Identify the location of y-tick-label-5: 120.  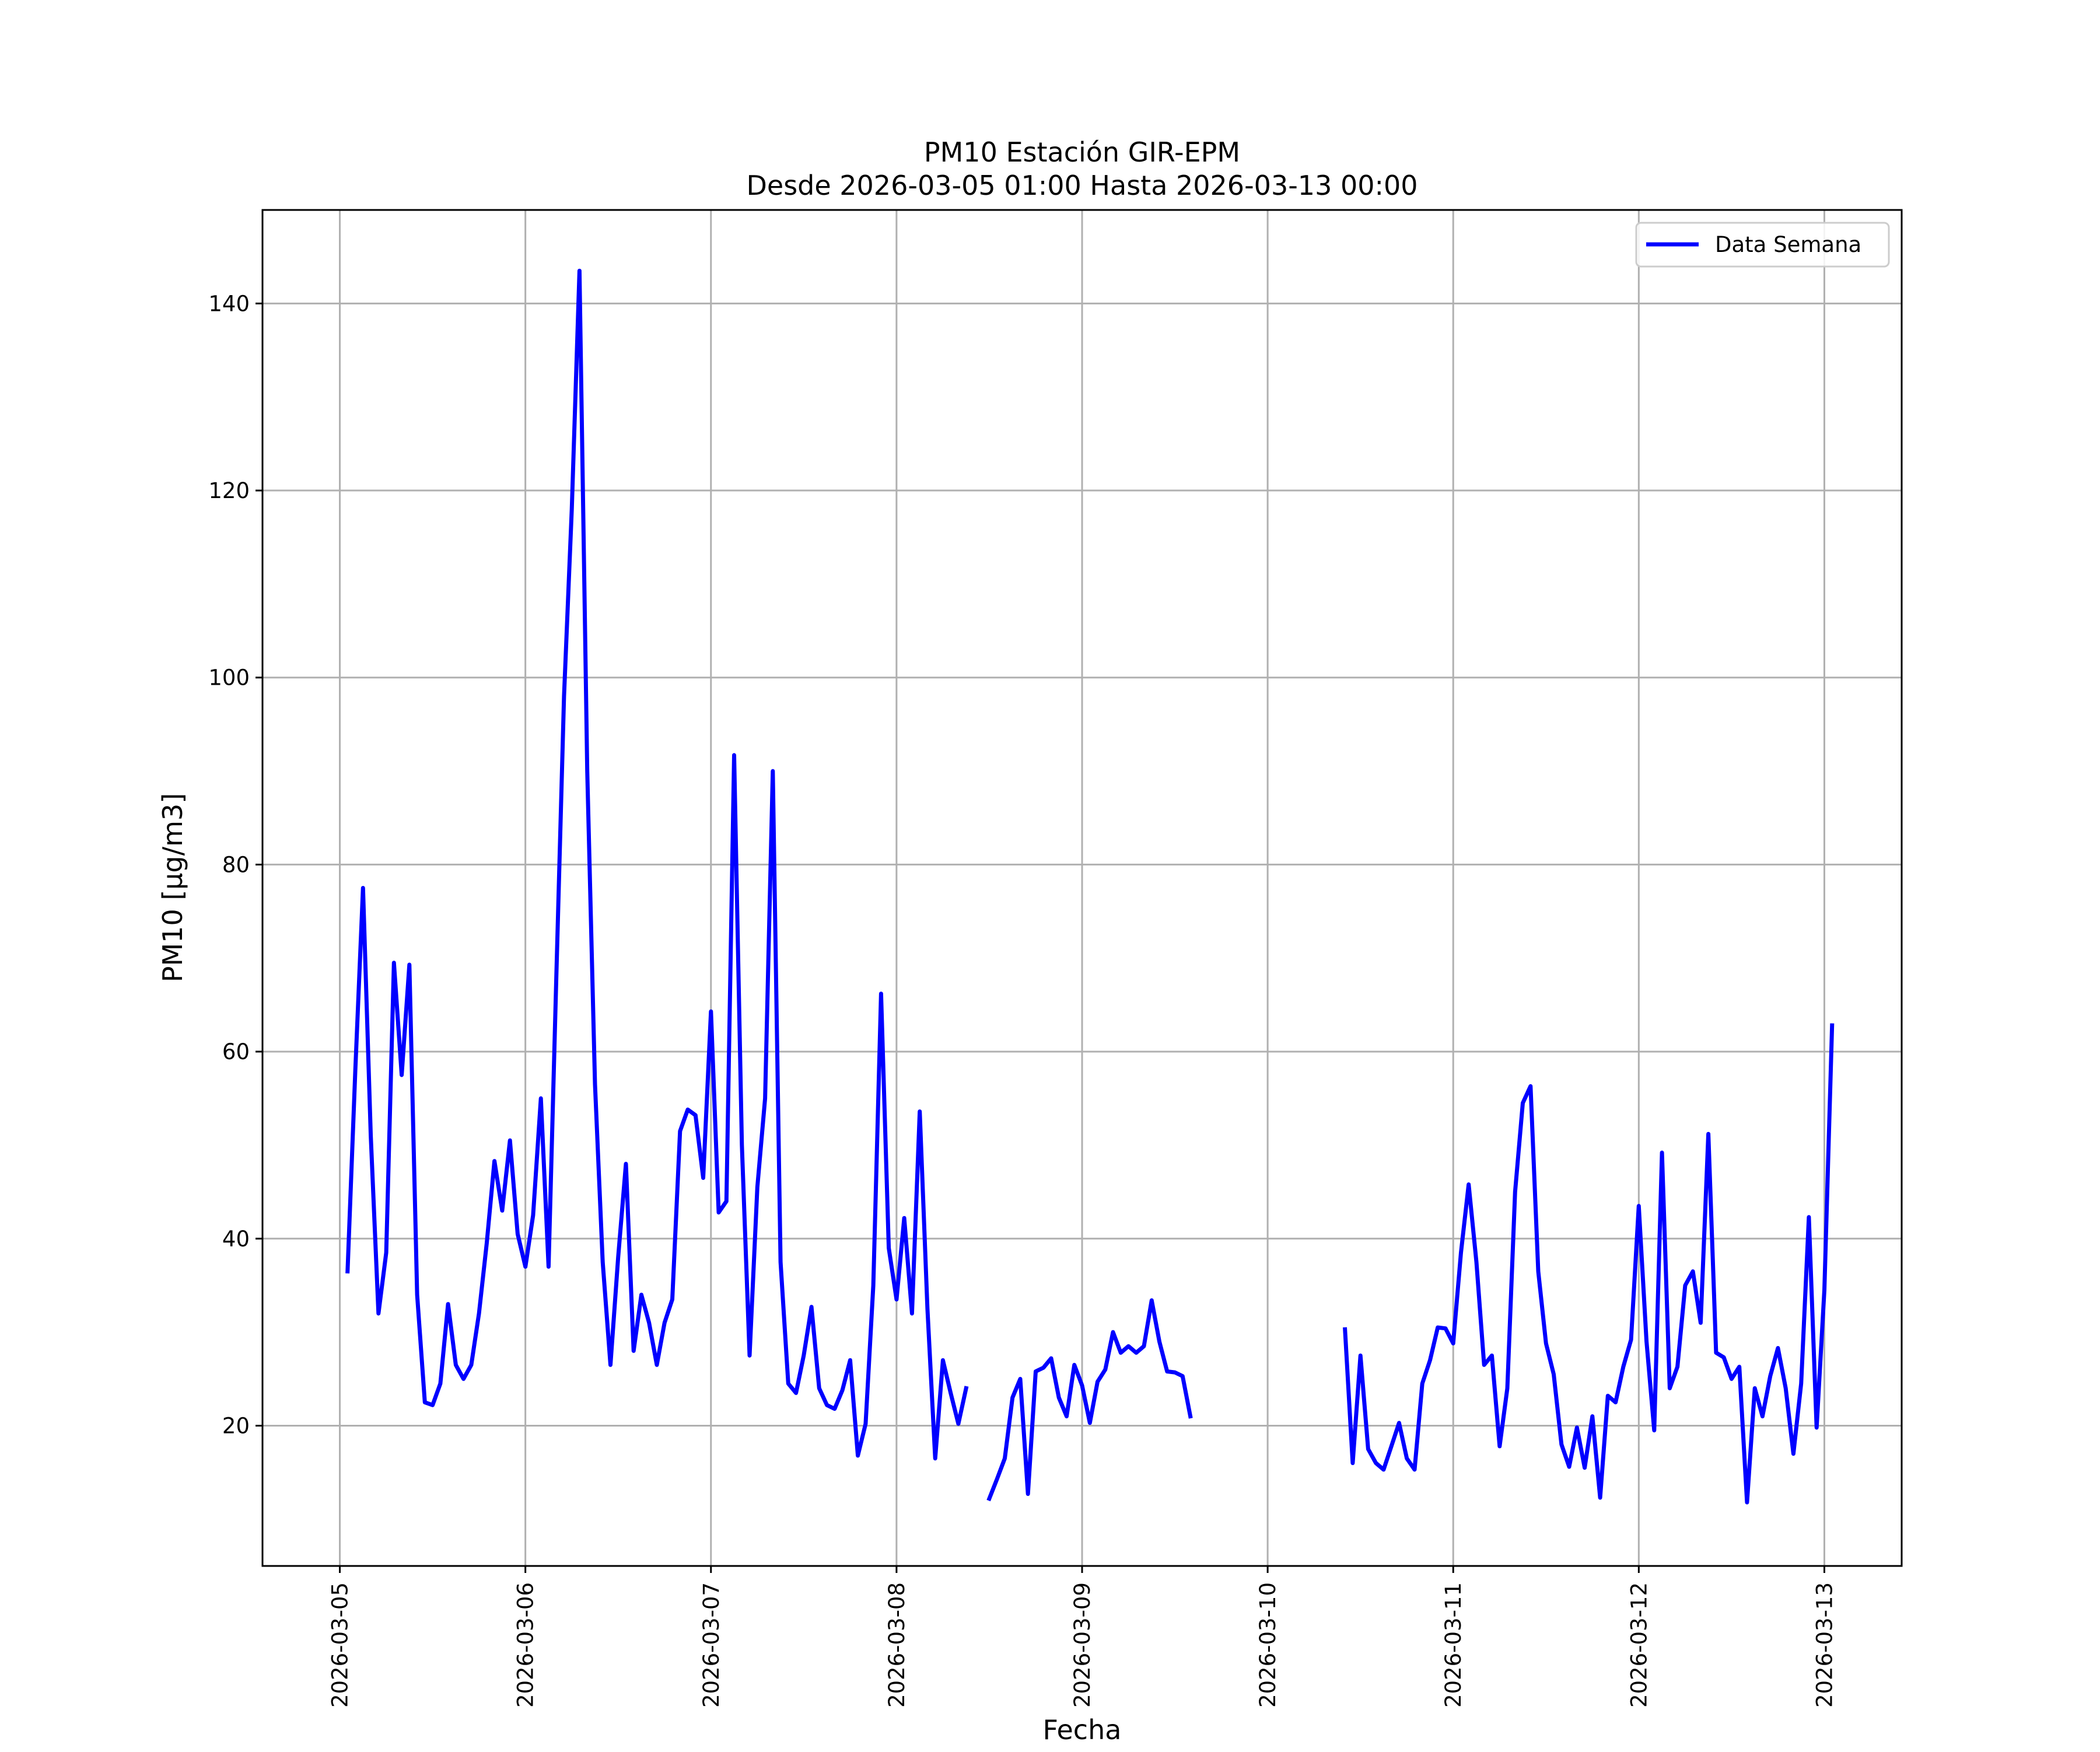
(229, 490).